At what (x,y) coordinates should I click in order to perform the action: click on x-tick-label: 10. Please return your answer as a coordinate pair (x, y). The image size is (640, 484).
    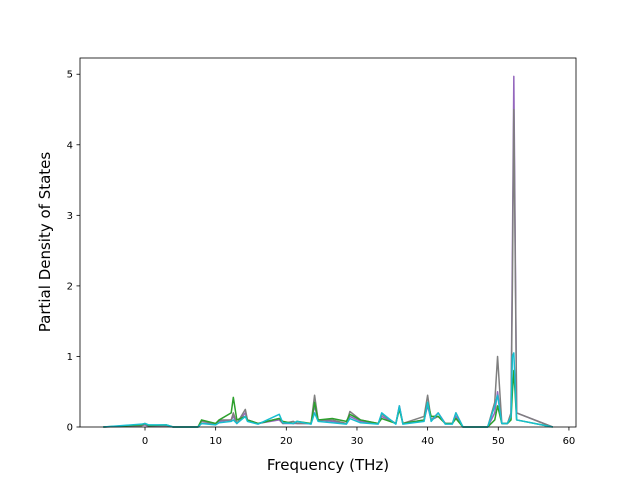
    Looking at the image, I should click on (215, 441).